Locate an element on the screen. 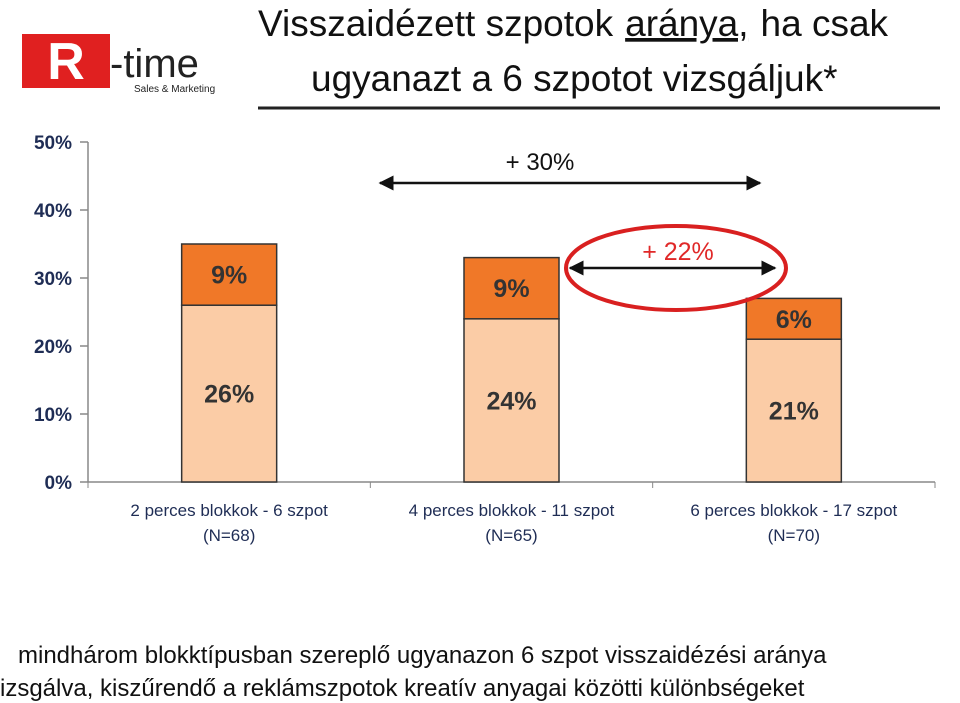 This screenshot has height=703, width=960. value-label: 24% is located at coordinates (511, 401).